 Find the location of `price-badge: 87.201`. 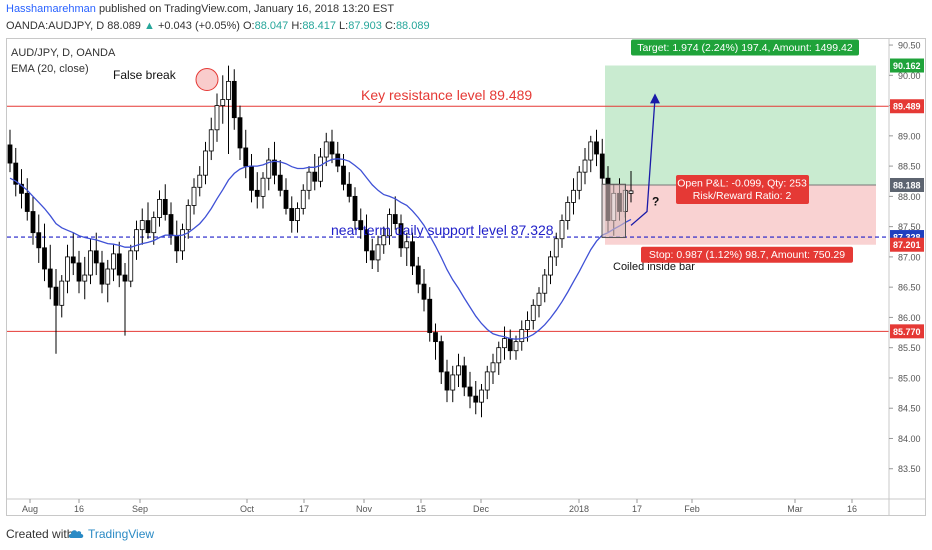

price-badge: 87.201 is located at coordinates (907, 244).